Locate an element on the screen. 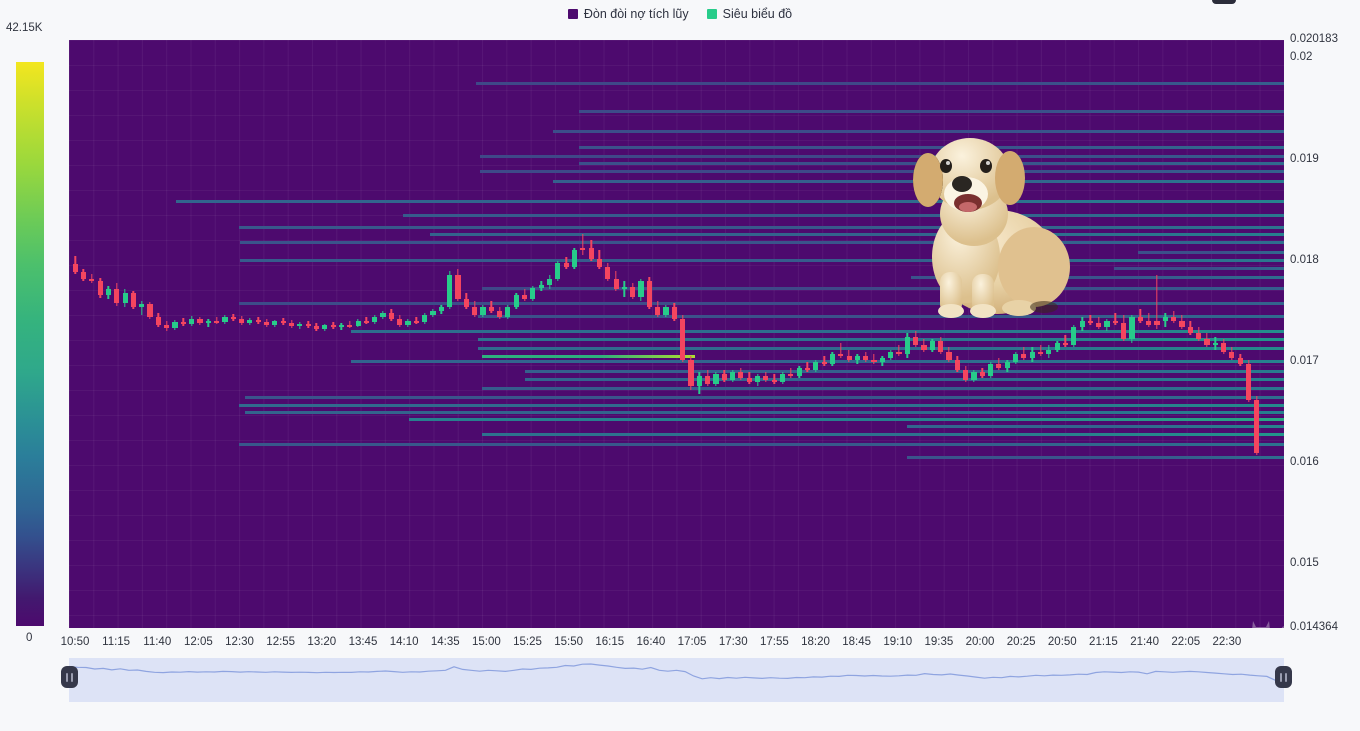  top-toolbar-control is located at coordinates (1224, 2).